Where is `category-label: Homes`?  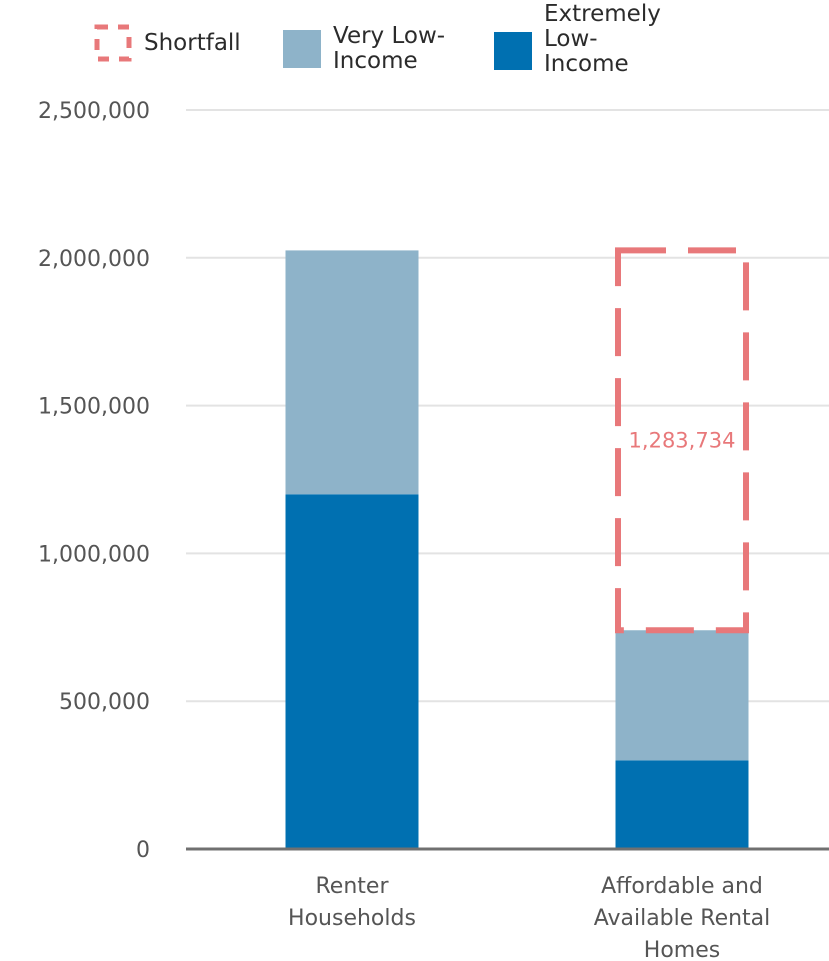
category-label: Homes is located at coordinates (682, 949).